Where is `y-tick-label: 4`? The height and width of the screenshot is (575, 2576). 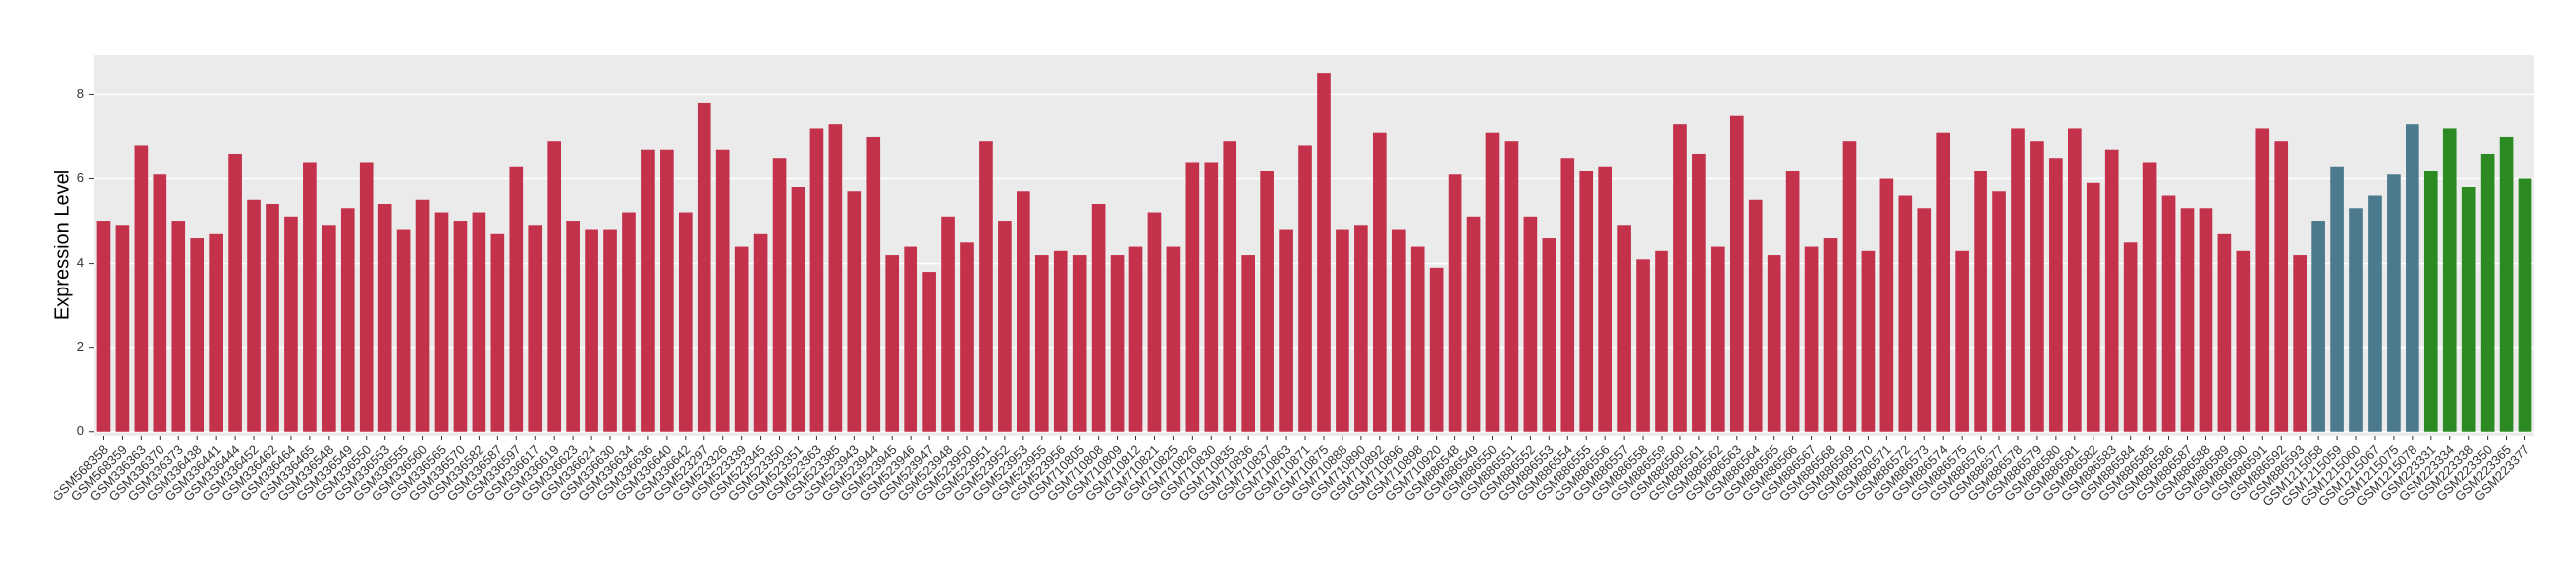
y-tick-label: 4 is located at coordinates (80, 262).